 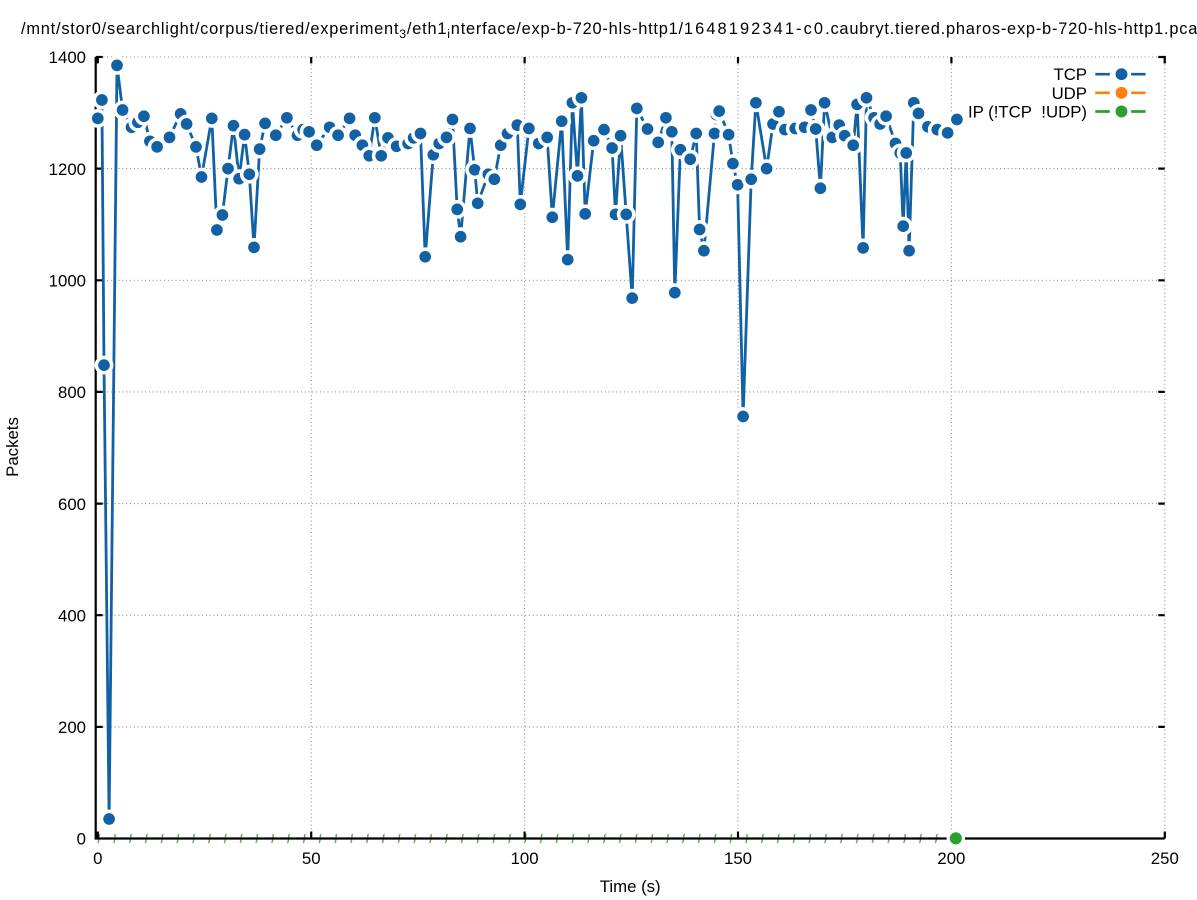 What do you see at coordinates (1070, 74) in the screenshot?
I see `svg-text: TCP` at bounding box center [1070, 74].